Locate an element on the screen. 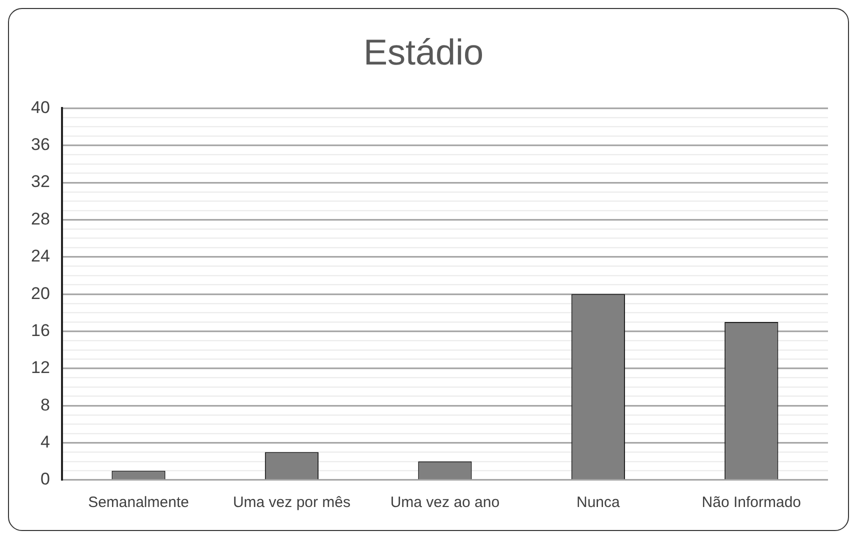 The height and width of the screenshot is (539, 857). y-tick-label: 0 is located at coordinates (45, 479).